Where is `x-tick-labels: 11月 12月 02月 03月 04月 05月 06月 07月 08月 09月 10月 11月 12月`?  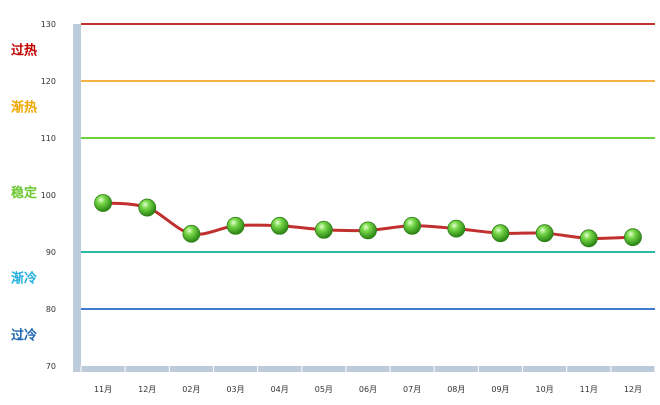 x-tick-labels: 11月 12月 02月 03月 04月 05月 06月 07月 08月 09月 10月 11月 12月 is located at coordinates (368, 389).